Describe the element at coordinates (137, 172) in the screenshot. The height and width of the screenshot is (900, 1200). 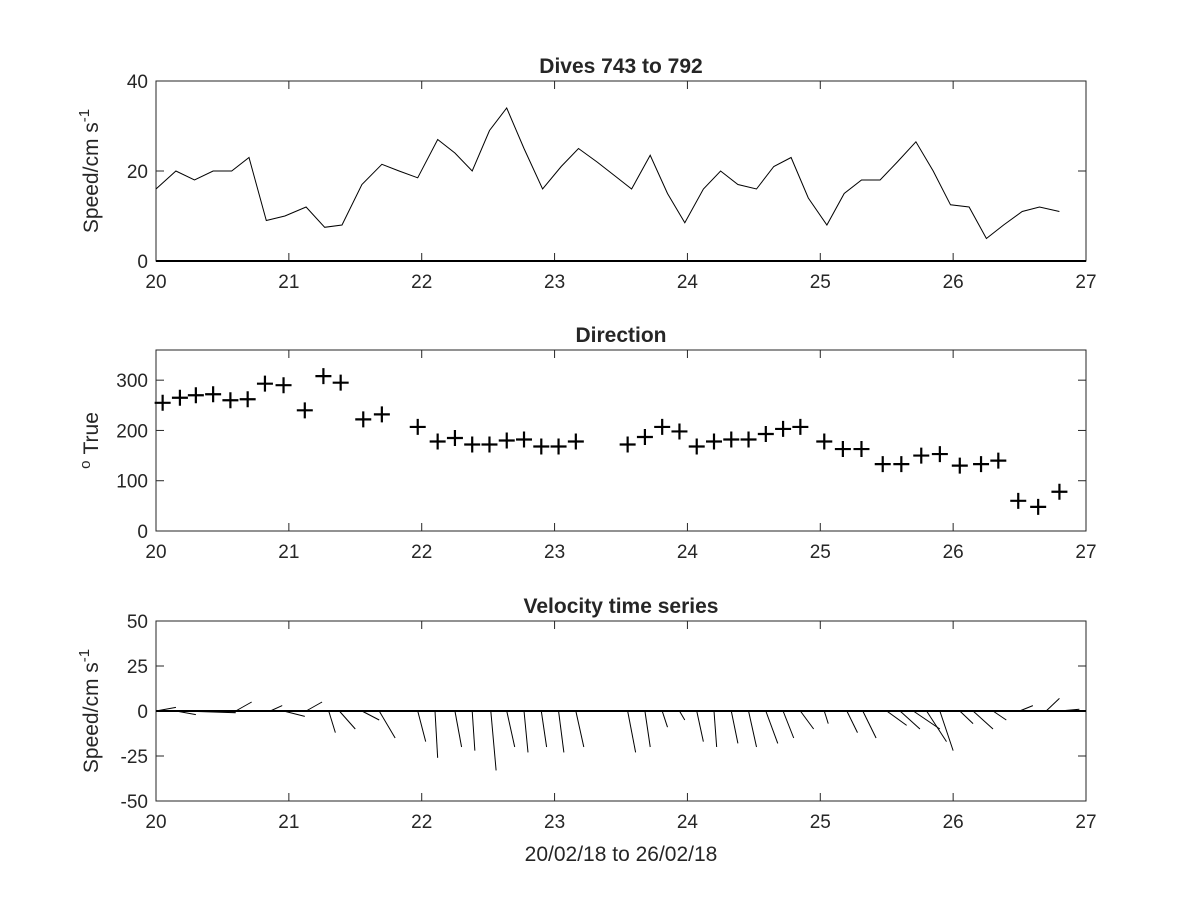
I see `y-tick-label: 20` at that location.